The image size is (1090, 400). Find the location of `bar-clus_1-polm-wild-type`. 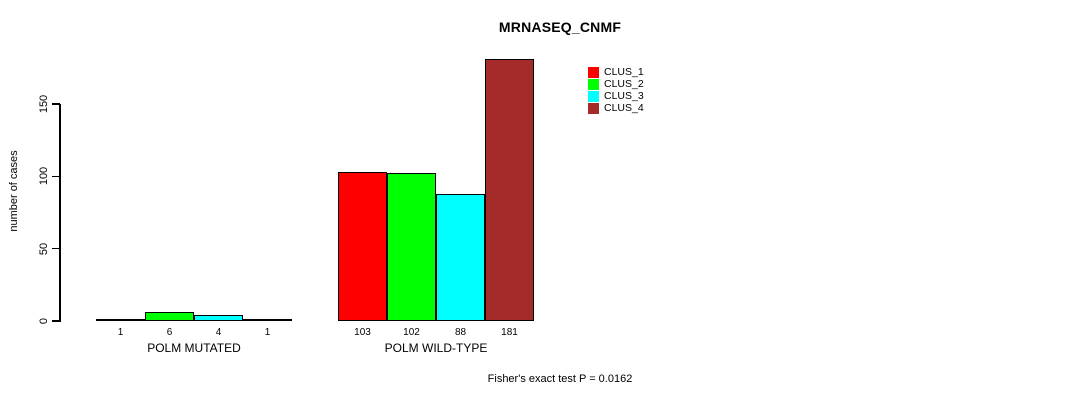

bar-clus_1-polm-wild-type is located at coordinates (362, 246).